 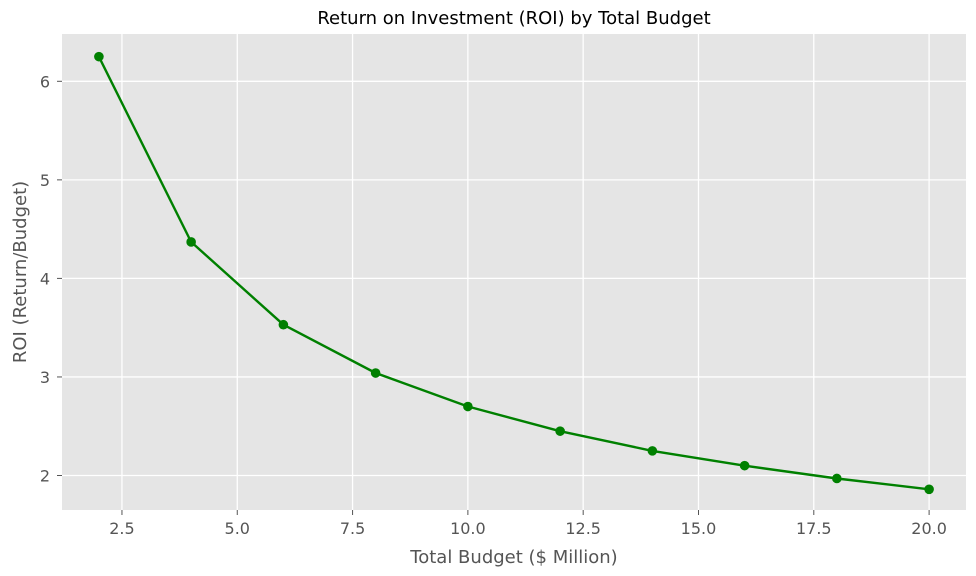 I want to click on x-tick-label: 2.5, so click(x=121, y=528).